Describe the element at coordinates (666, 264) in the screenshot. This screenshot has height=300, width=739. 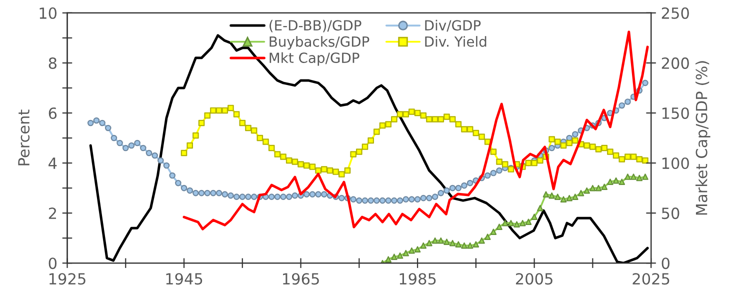
I see `y2-tick-label: 0` at that location.